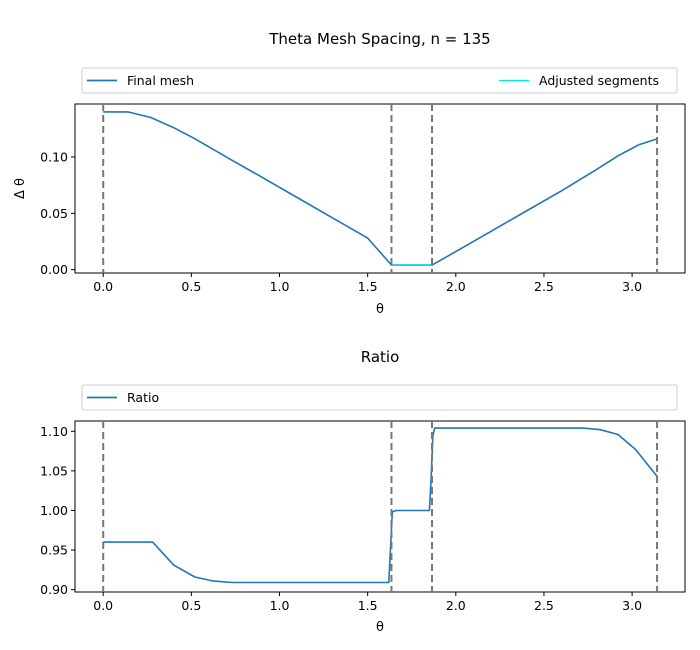 This screenshot has height=650, width=700. I want to click on chart-title: Ratio, so click(380, 357).